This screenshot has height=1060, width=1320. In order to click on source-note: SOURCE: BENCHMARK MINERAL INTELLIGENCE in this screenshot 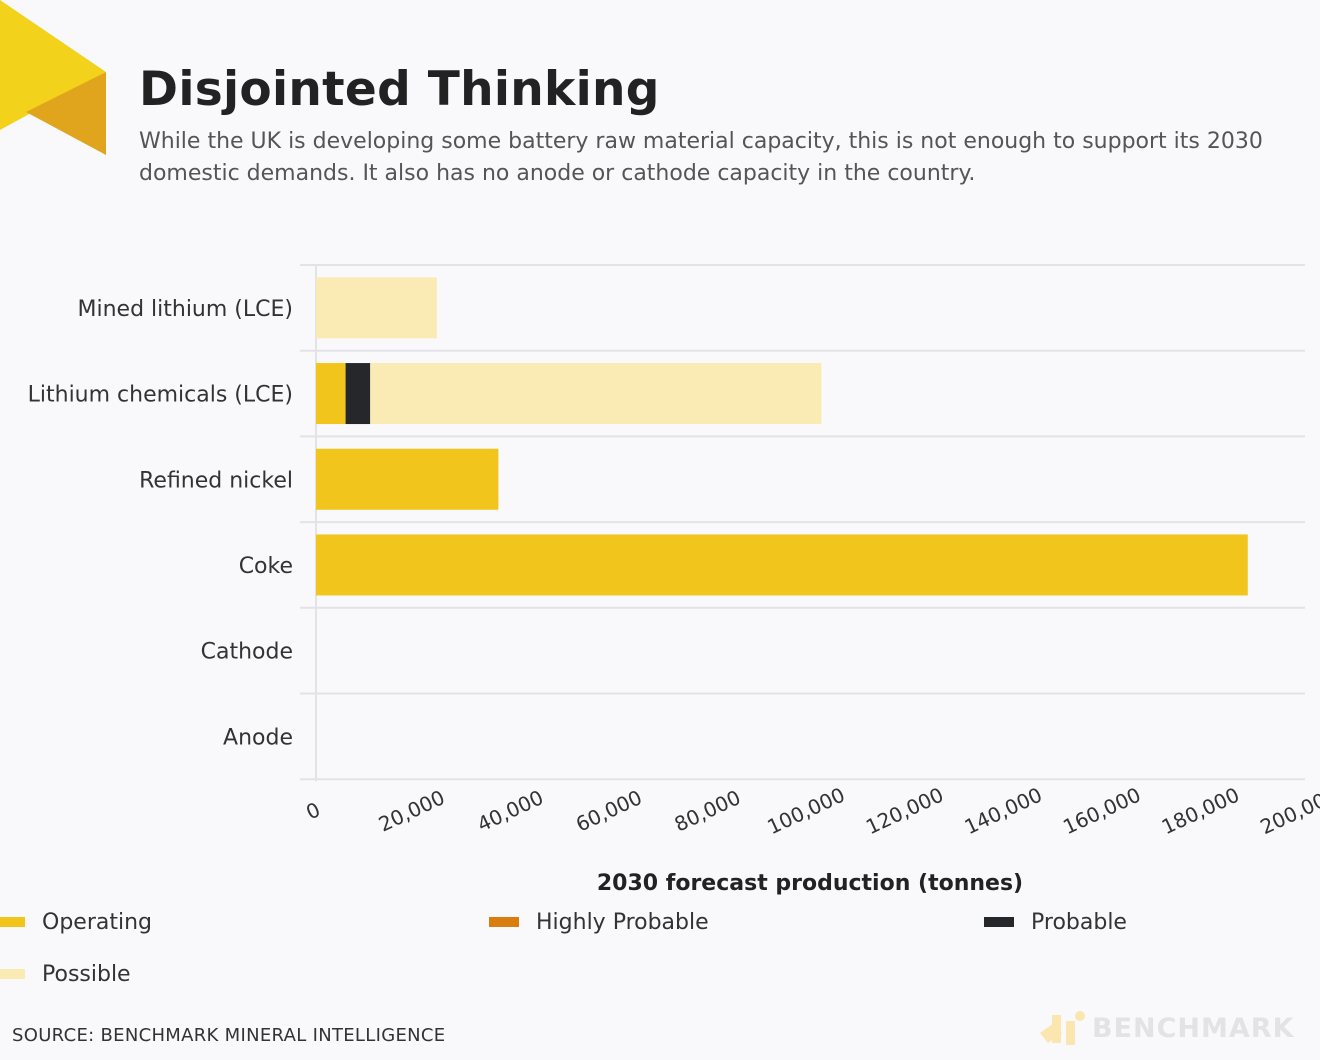, I will do `click(229, 1035)`.